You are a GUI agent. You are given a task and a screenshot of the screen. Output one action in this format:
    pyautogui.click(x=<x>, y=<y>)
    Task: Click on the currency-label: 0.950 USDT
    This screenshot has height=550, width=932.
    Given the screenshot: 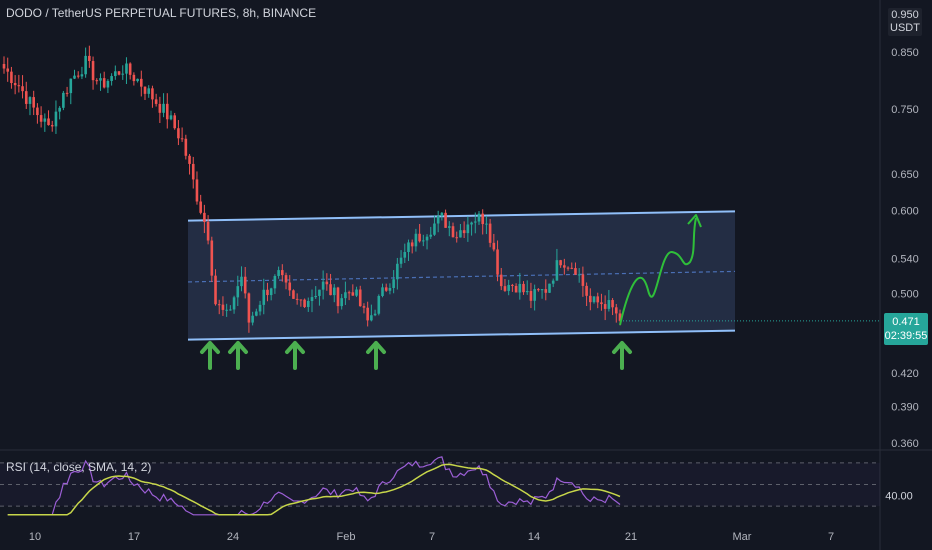 What is the action you would take?
    pyautogui.click(x=905, y=22)
    